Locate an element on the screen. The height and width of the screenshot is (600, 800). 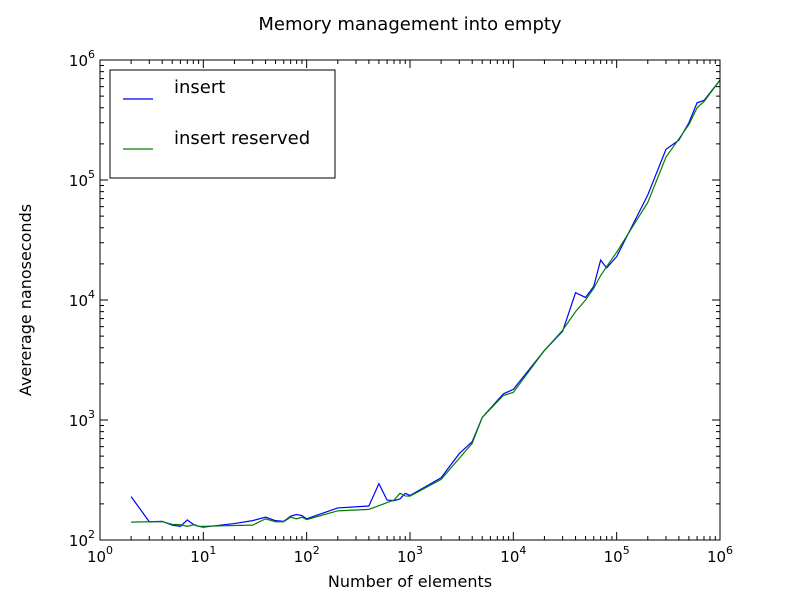
y-tick-label: 10⁵ is located at coordinates (82, 179).